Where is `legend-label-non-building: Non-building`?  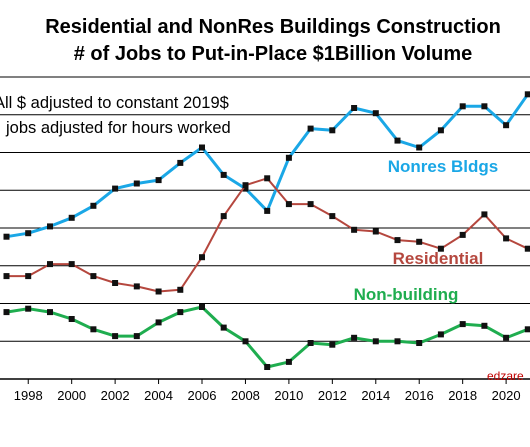 legend-label-non-building: Non-building is located at coordinates (406, 294).